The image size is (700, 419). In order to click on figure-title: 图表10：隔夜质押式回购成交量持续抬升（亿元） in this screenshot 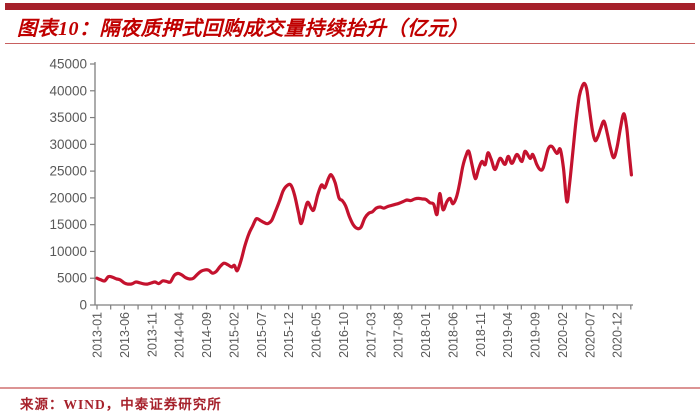, I will do `click(243, 29)`.